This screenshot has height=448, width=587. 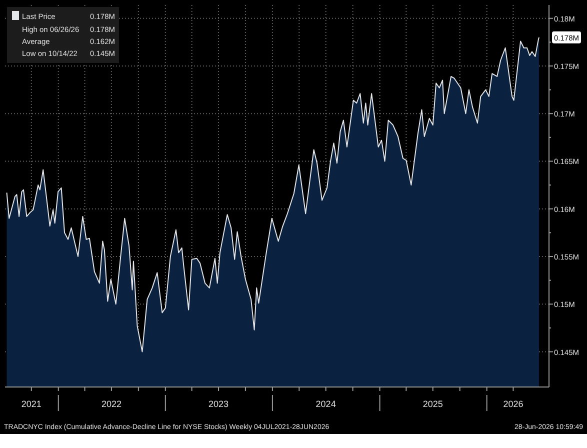 I want to click on x-tick-label: 2026, so click(x=513, y=404).